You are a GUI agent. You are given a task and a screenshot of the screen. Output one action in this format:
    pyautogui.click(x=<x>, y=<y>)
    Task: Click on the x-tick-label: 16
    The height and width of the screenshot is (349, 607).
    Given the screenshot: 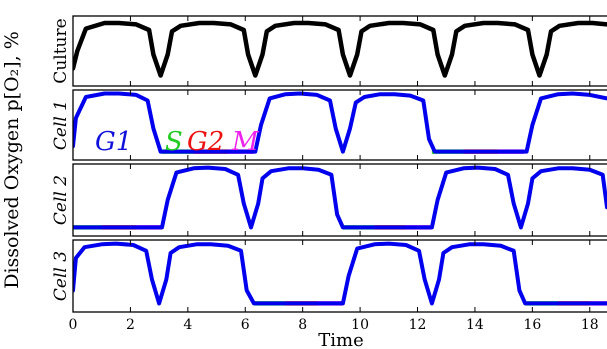 What is the action you would take?
    pyautogui.click(x=532, y=325)
    